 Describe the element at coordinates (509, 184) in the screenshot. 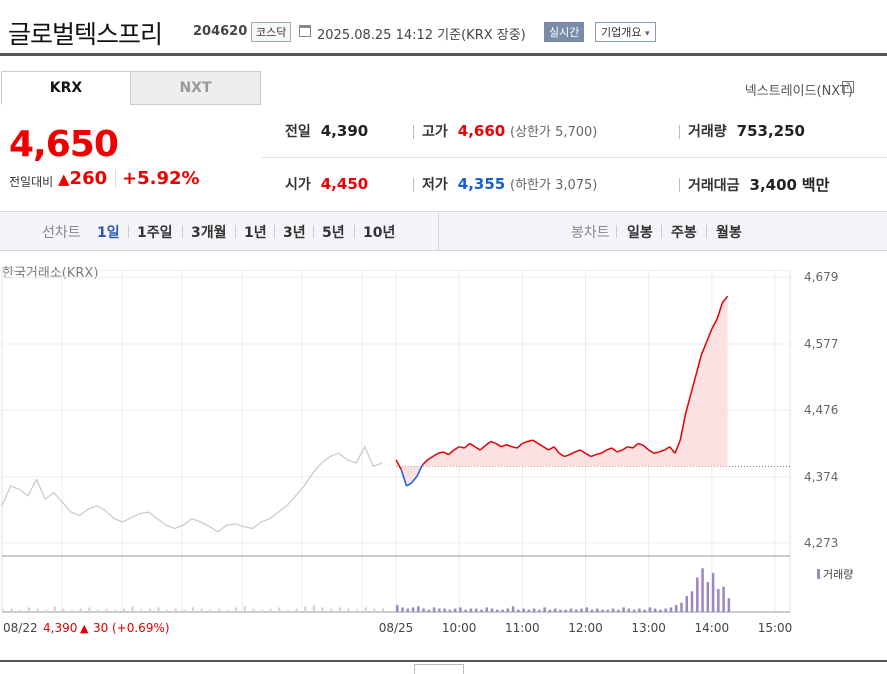

I see `stat-low: 저가 4,355 (하한가 3,075)` at that location.